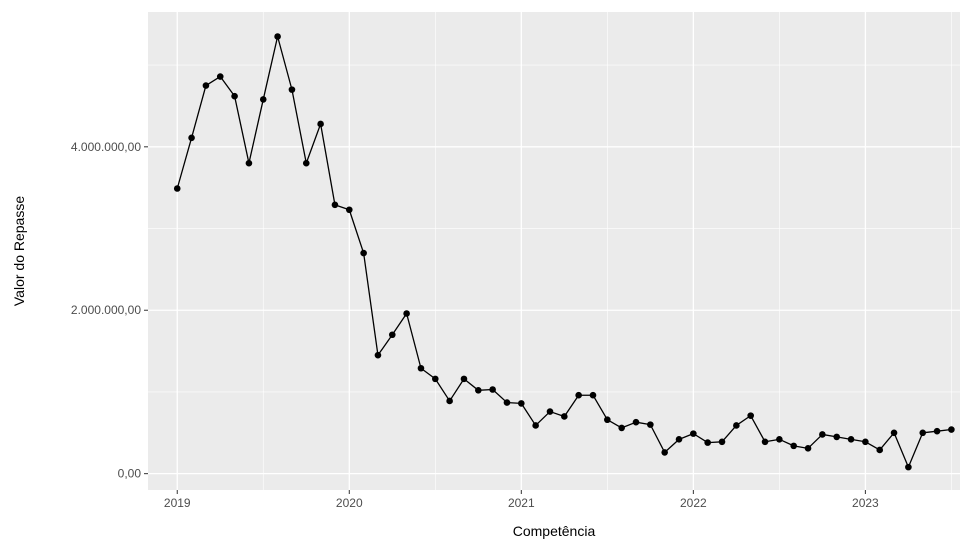 Image resolution: width=968 pixels, height=542 pixels. Describe the element at coordinates (130, 474) in the screenshot. I see `y-tick-label: 0,00` at that location.